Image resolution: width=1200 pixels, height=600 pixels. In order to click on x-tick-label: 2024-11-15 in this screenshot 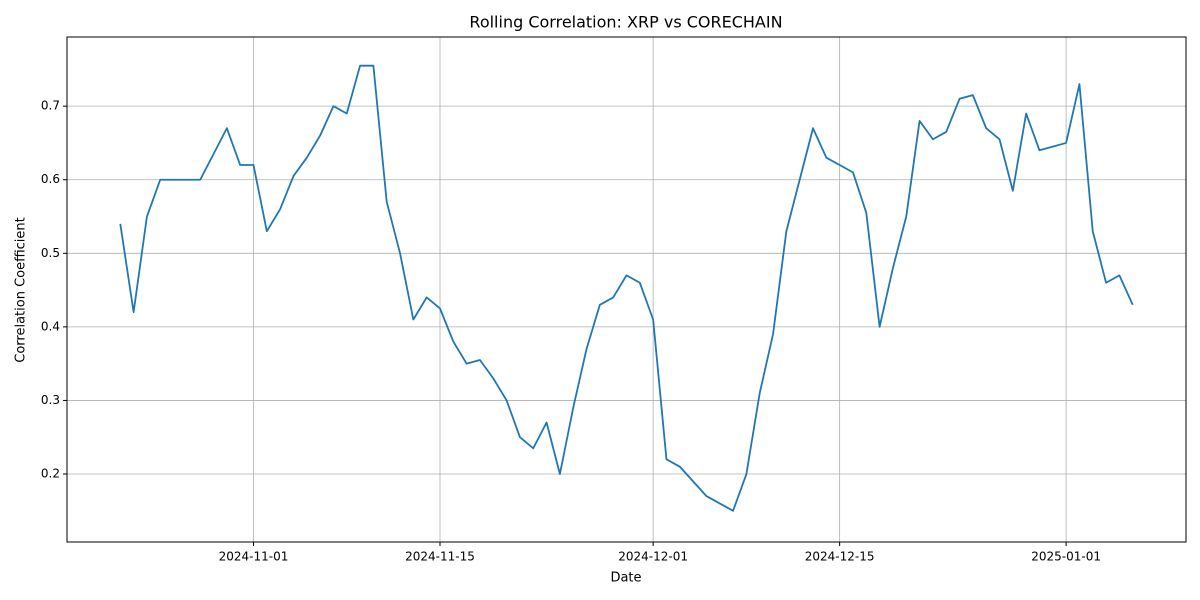, I will do `click(440, 557)`.